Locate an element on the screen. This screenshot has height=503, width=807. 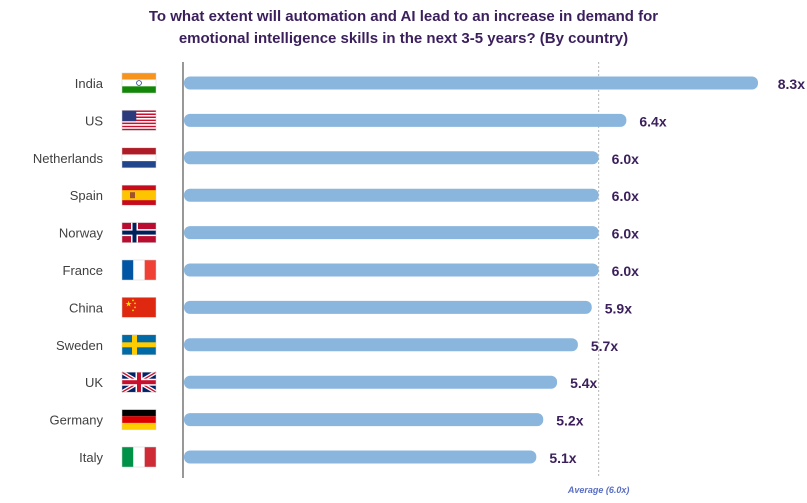
data-label: 5.9x is located at coordinates (618, 308).